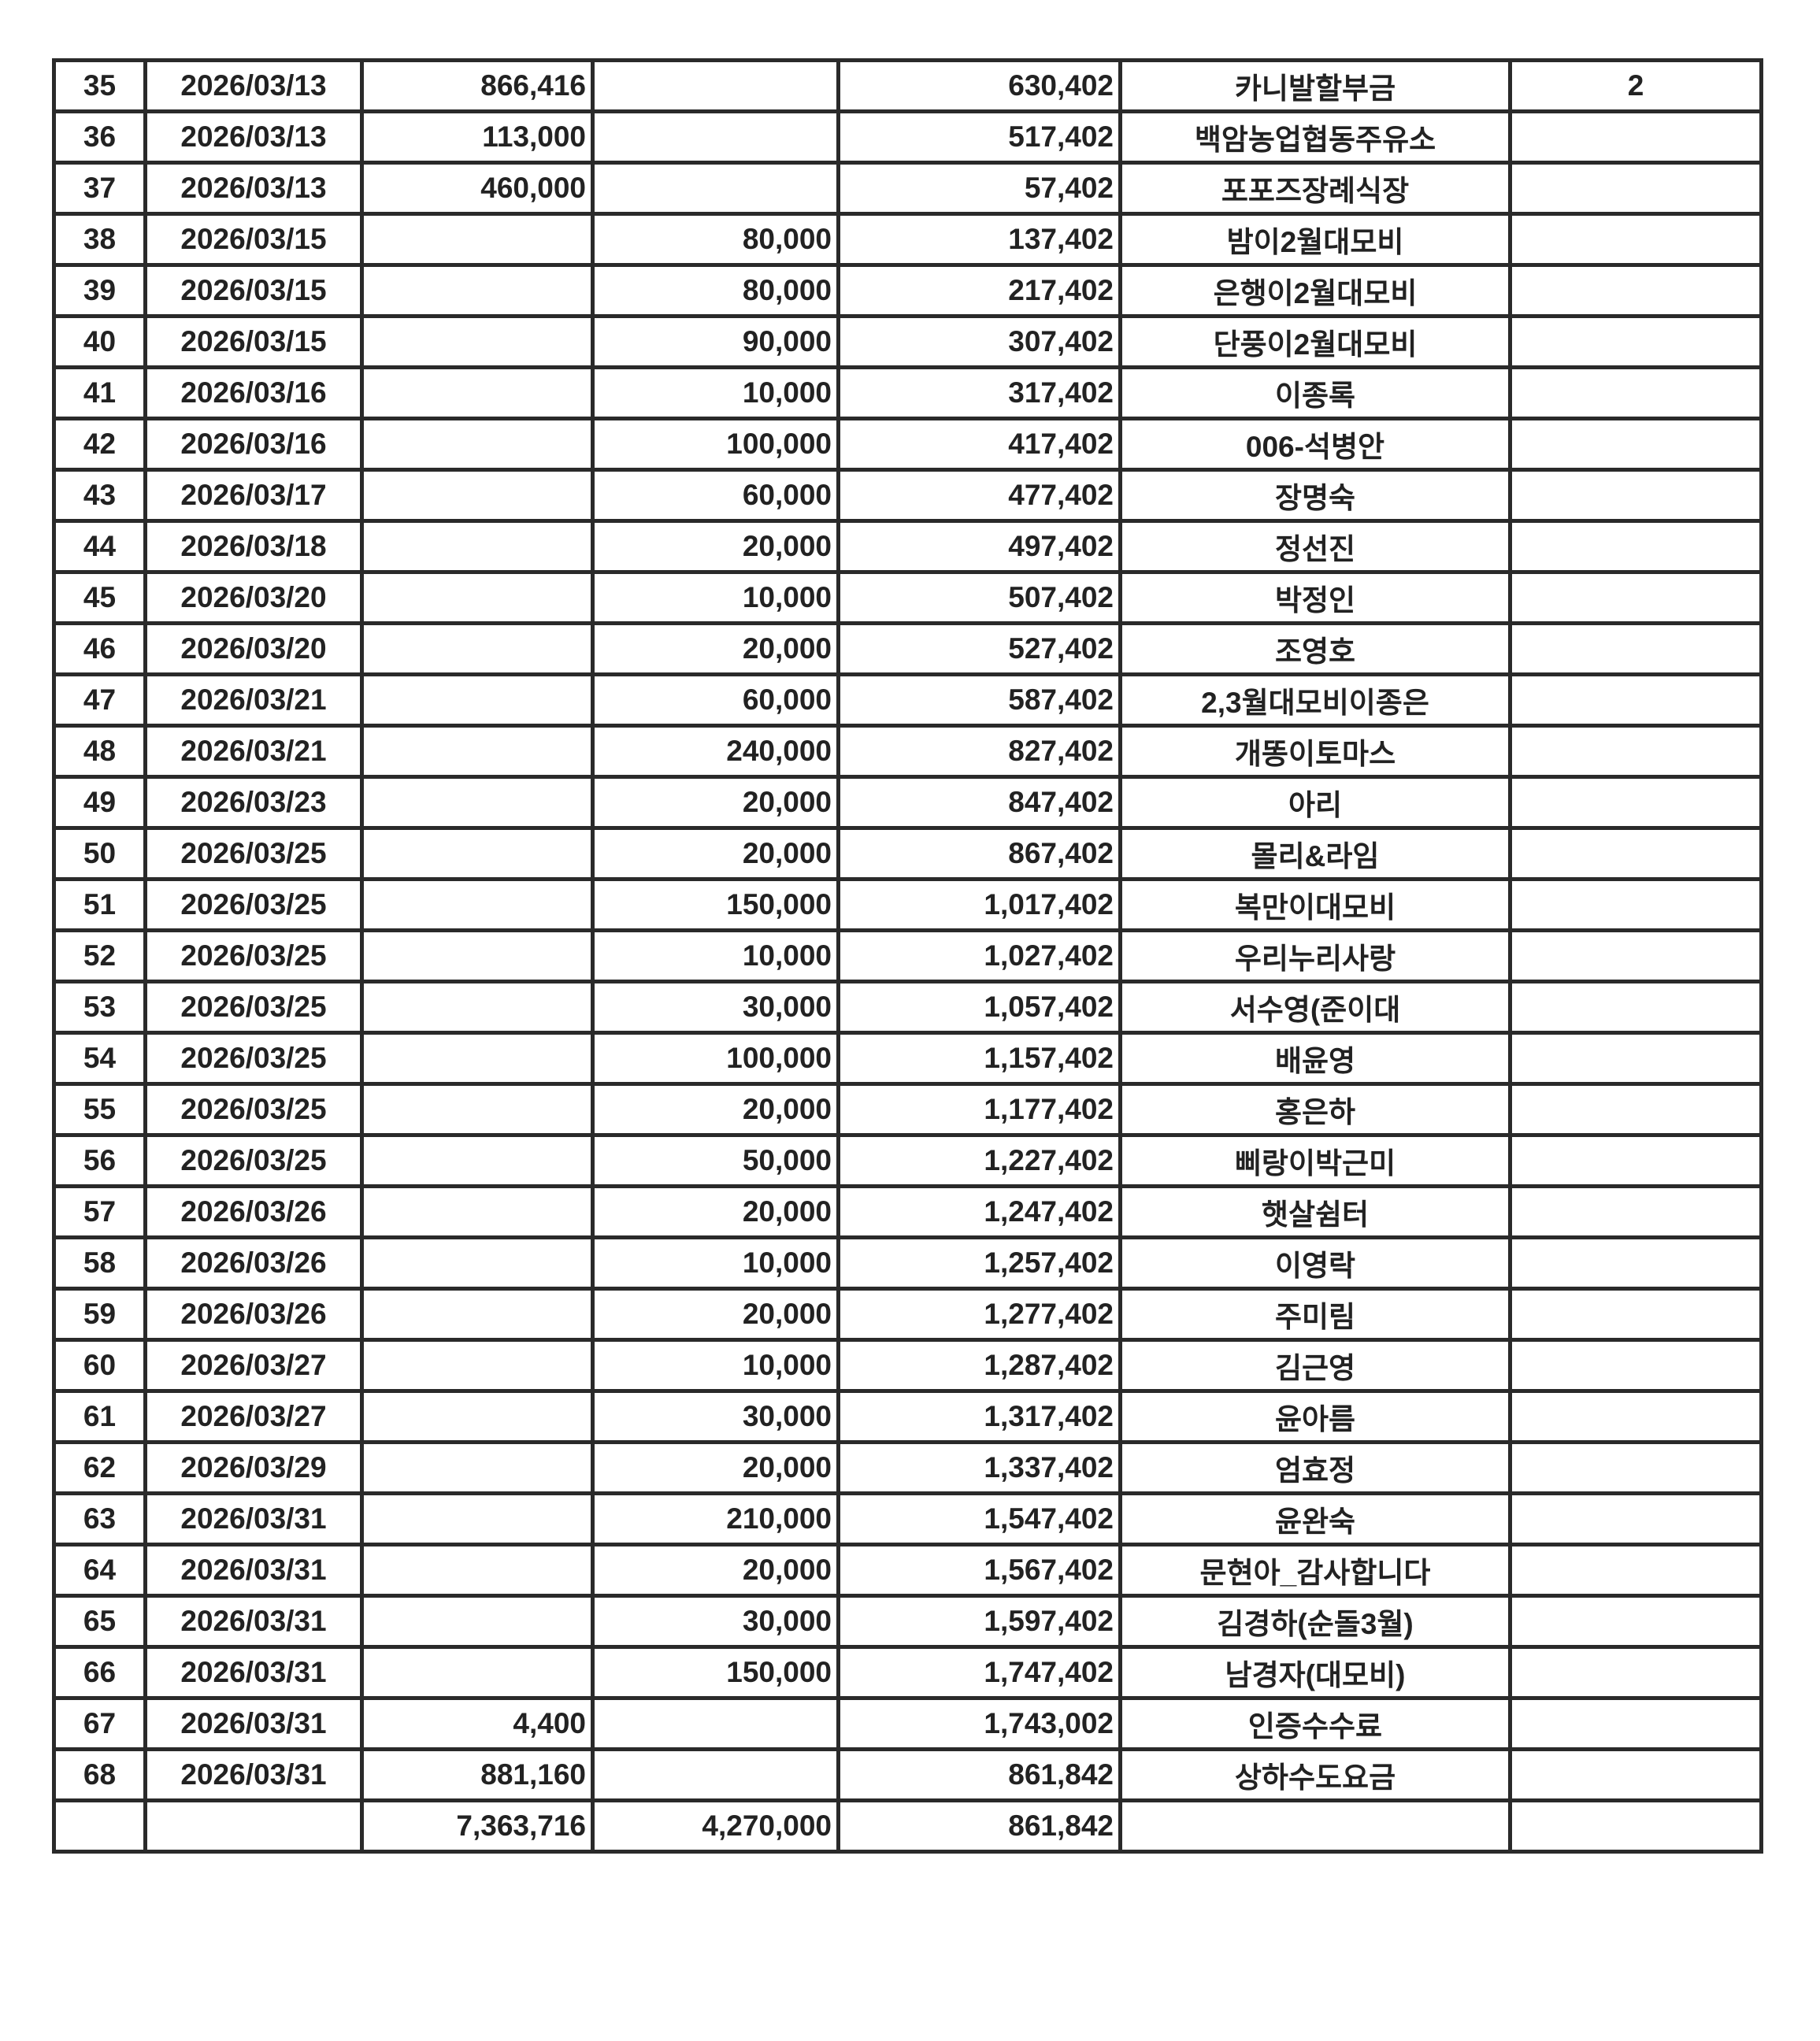 The width and height of the screenshot is (1820, 2041). What do you see at coordinates (477, 1826) in the screenshot?
I see `withdrawal-cell: 7,363,716` at bounding box center [477, 1826].